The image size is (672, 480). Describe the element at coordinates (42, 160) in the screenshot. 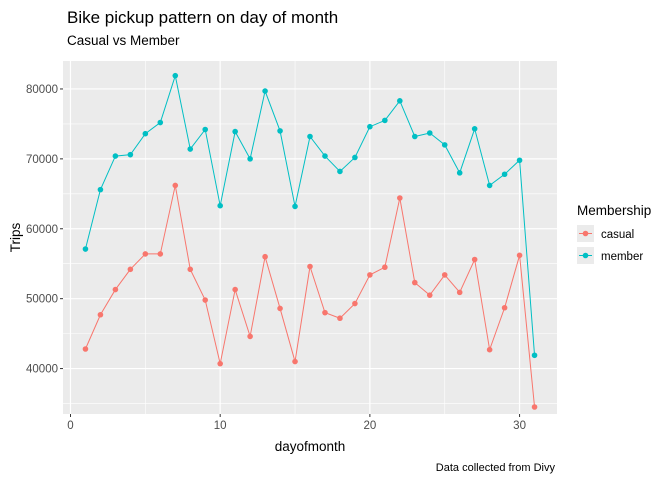

I see `y-tick-label: 70000` at that location.